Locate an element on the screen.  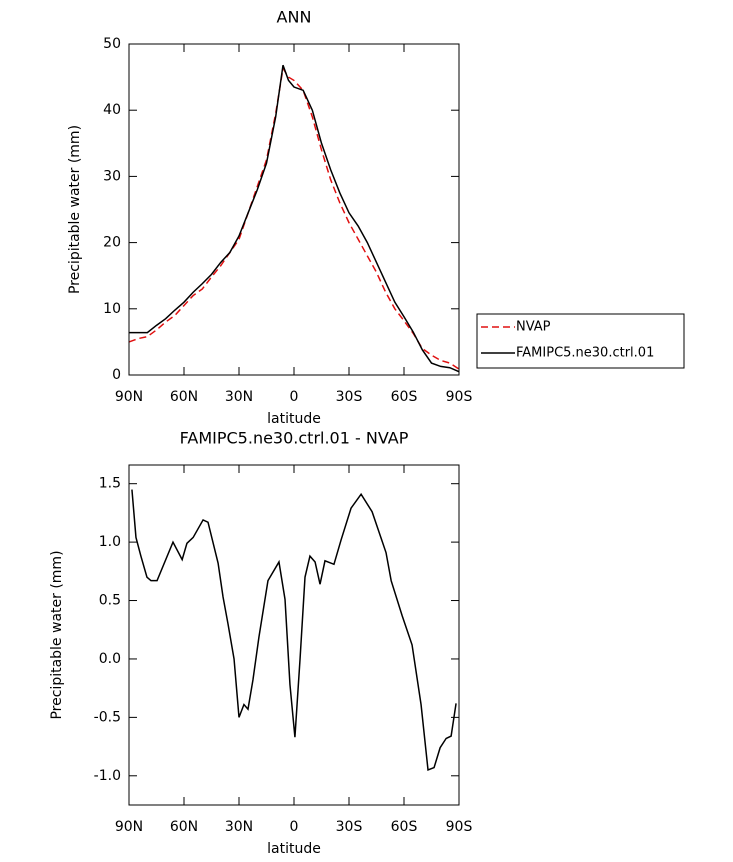
y-tick-label: 0.5 is located at coordinates (110, 601).